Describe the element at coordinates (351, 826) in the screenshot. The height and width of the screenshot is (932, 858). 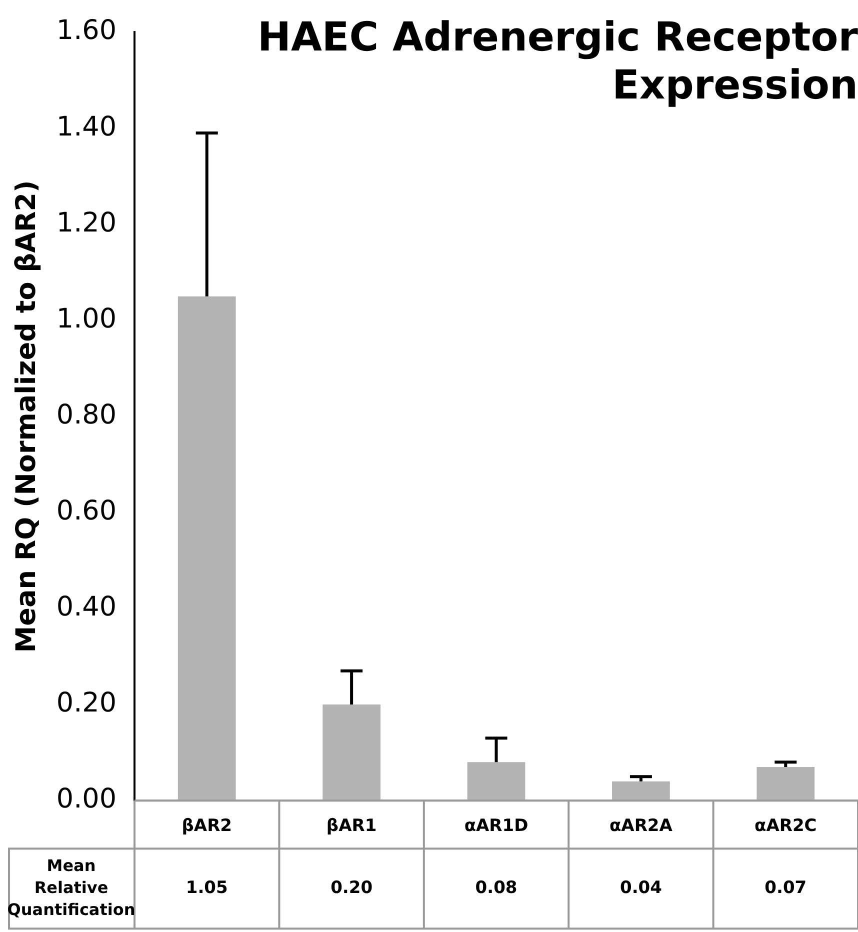
I see `x-tick-label: βAR1` at that location.